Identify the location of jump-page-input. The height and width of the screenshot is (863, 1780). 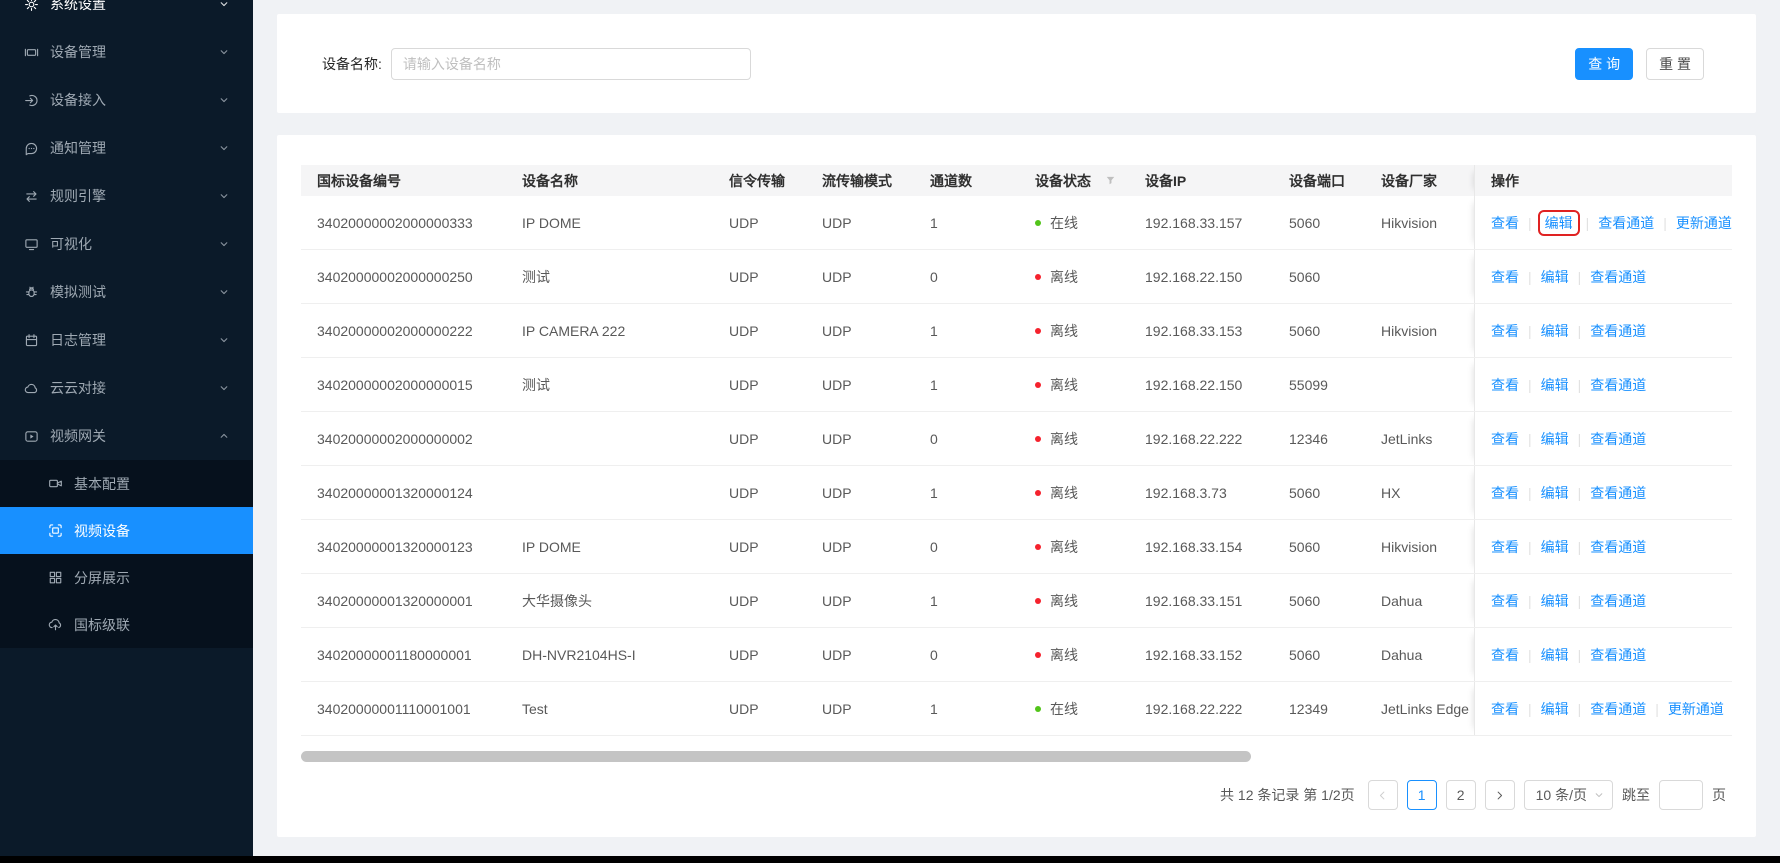
(1681, 795).